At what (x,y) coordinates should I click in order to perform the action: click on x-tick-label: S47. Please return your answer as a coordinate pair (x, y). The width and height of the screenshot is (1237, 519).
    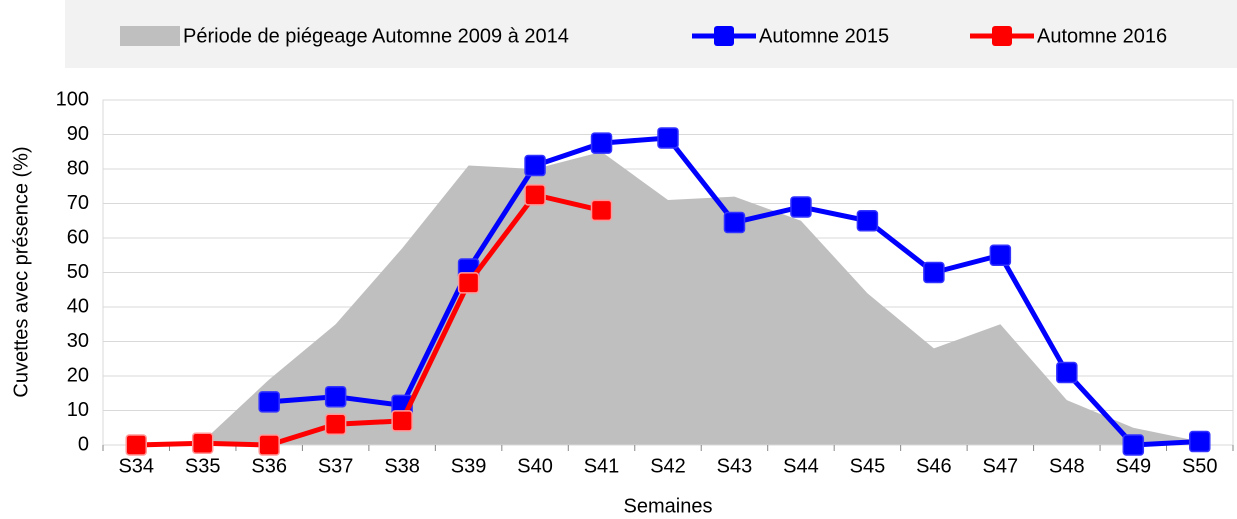
    Looking at the image, I should click on (1001, 466).